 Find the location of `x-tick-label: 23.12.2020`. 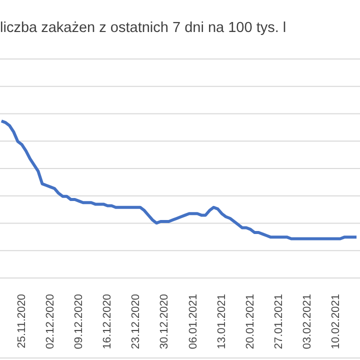

x-tick-label: 23.12.2020 is located at coordinates (136, 322).